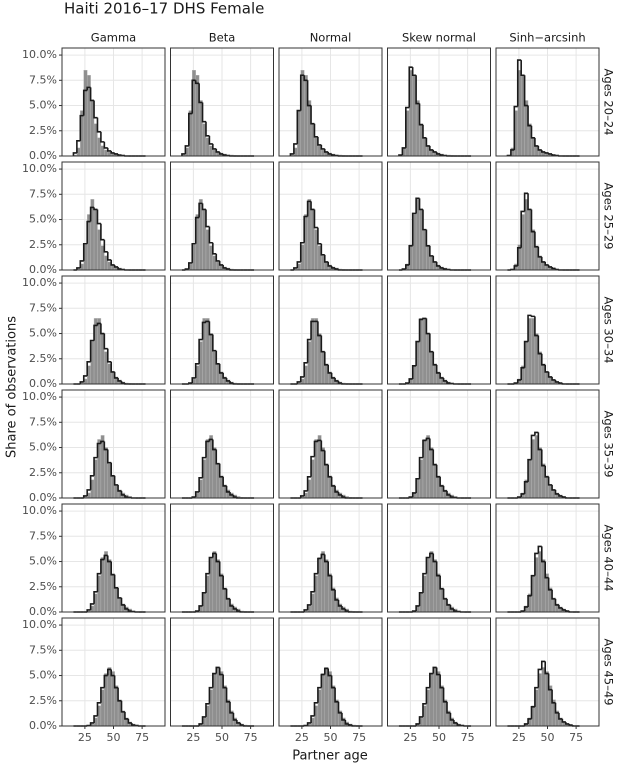 Image resolution: width=617 pixels, height=765 pixels. Describe the element at coordinates (43, 586) in the screenshot. I see `y-tick-label: 2.5%` at that location.